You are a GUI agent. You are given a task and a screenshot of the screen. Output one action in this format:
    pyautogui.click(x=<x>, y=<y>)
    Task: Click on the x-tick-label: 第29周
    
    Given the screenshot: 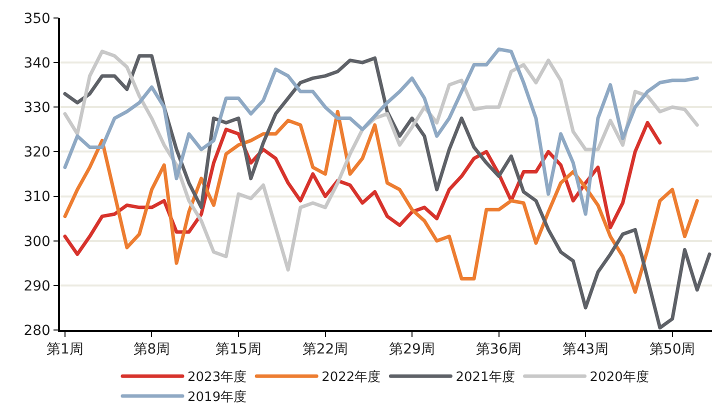 What is the action you would take?
    pyautogui.click(x=412, y=350)
    